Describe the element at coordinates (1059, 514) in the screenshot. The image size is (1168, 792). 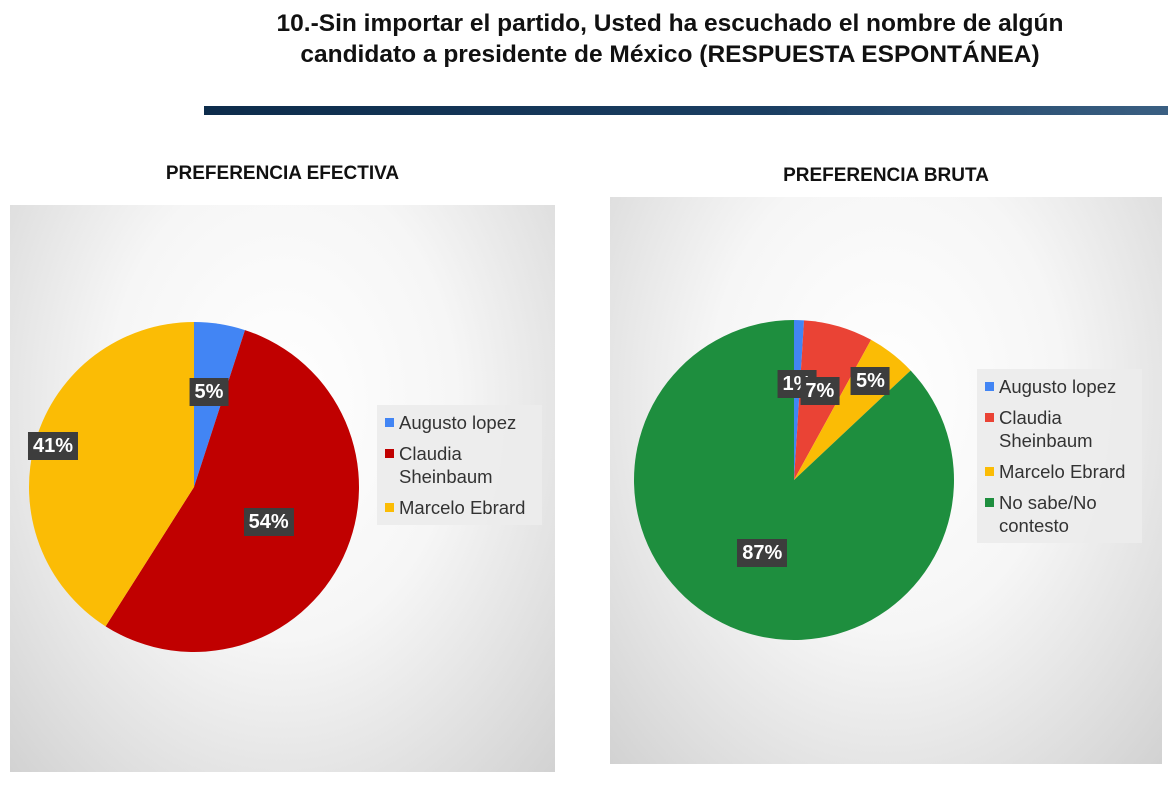
I see `legend-item-no-sabe-no-contesto: No sabe/No contesto` at that location.